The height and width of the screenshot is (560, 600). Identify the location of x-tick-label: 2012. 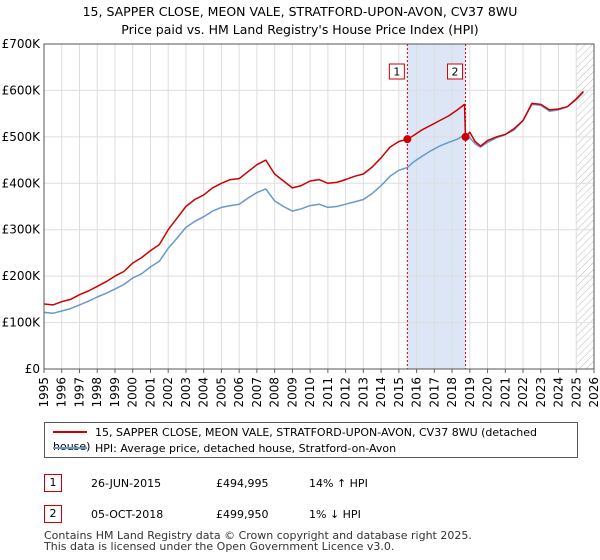
(346, 392).